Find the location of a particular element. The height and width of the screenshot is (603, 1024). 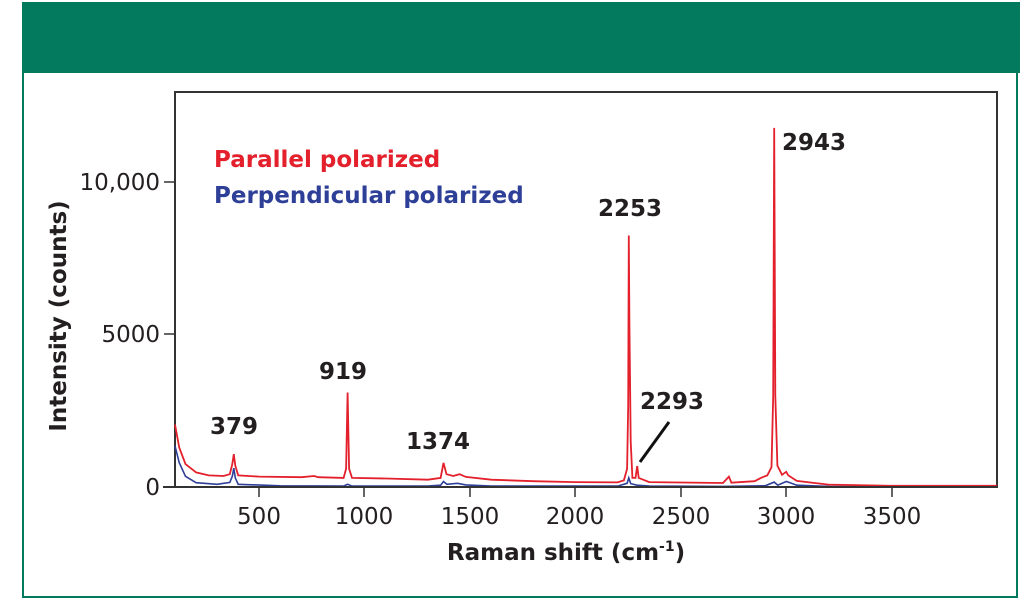

legend-item-parallel: Parallel polarized is located at coordinates (327, 160).